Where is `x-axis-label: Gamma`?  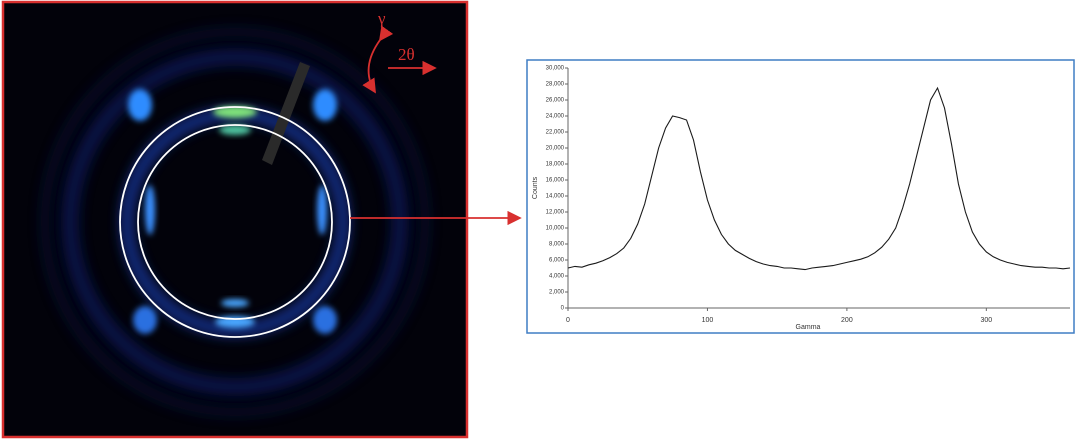
x-axis-label: Gamma is located at coordinates (808, 327).